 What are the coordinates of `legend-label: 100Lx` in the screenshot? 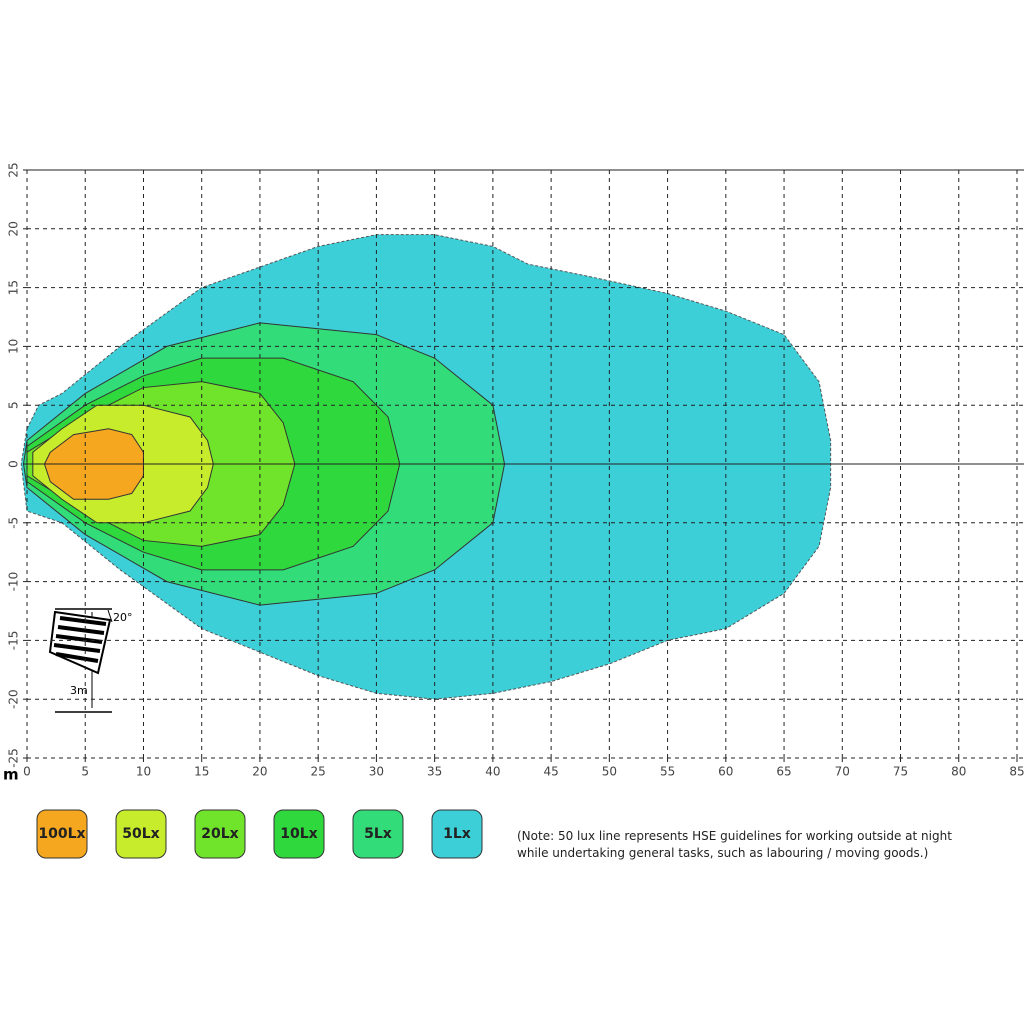 It's located at (61, 834).